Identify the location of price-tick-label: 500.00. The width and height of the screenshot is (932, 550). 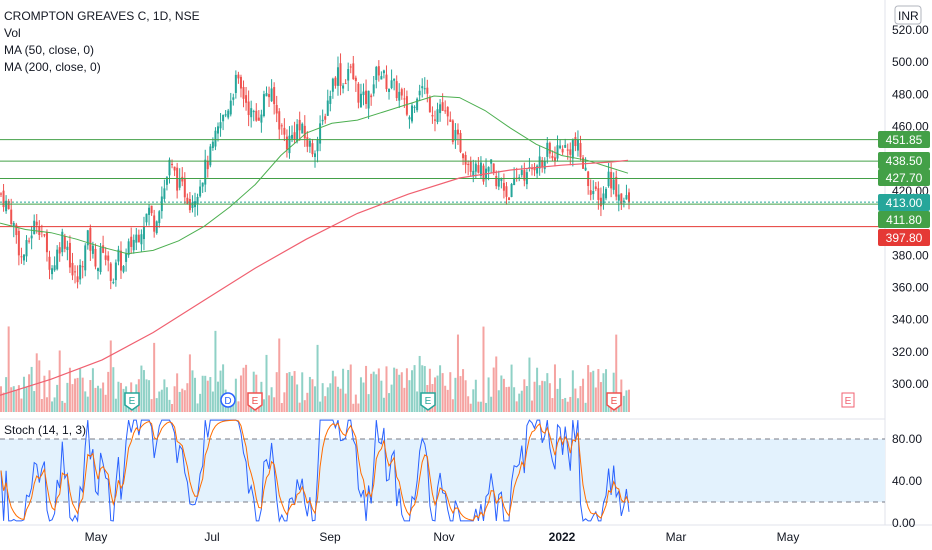
(910, 62).